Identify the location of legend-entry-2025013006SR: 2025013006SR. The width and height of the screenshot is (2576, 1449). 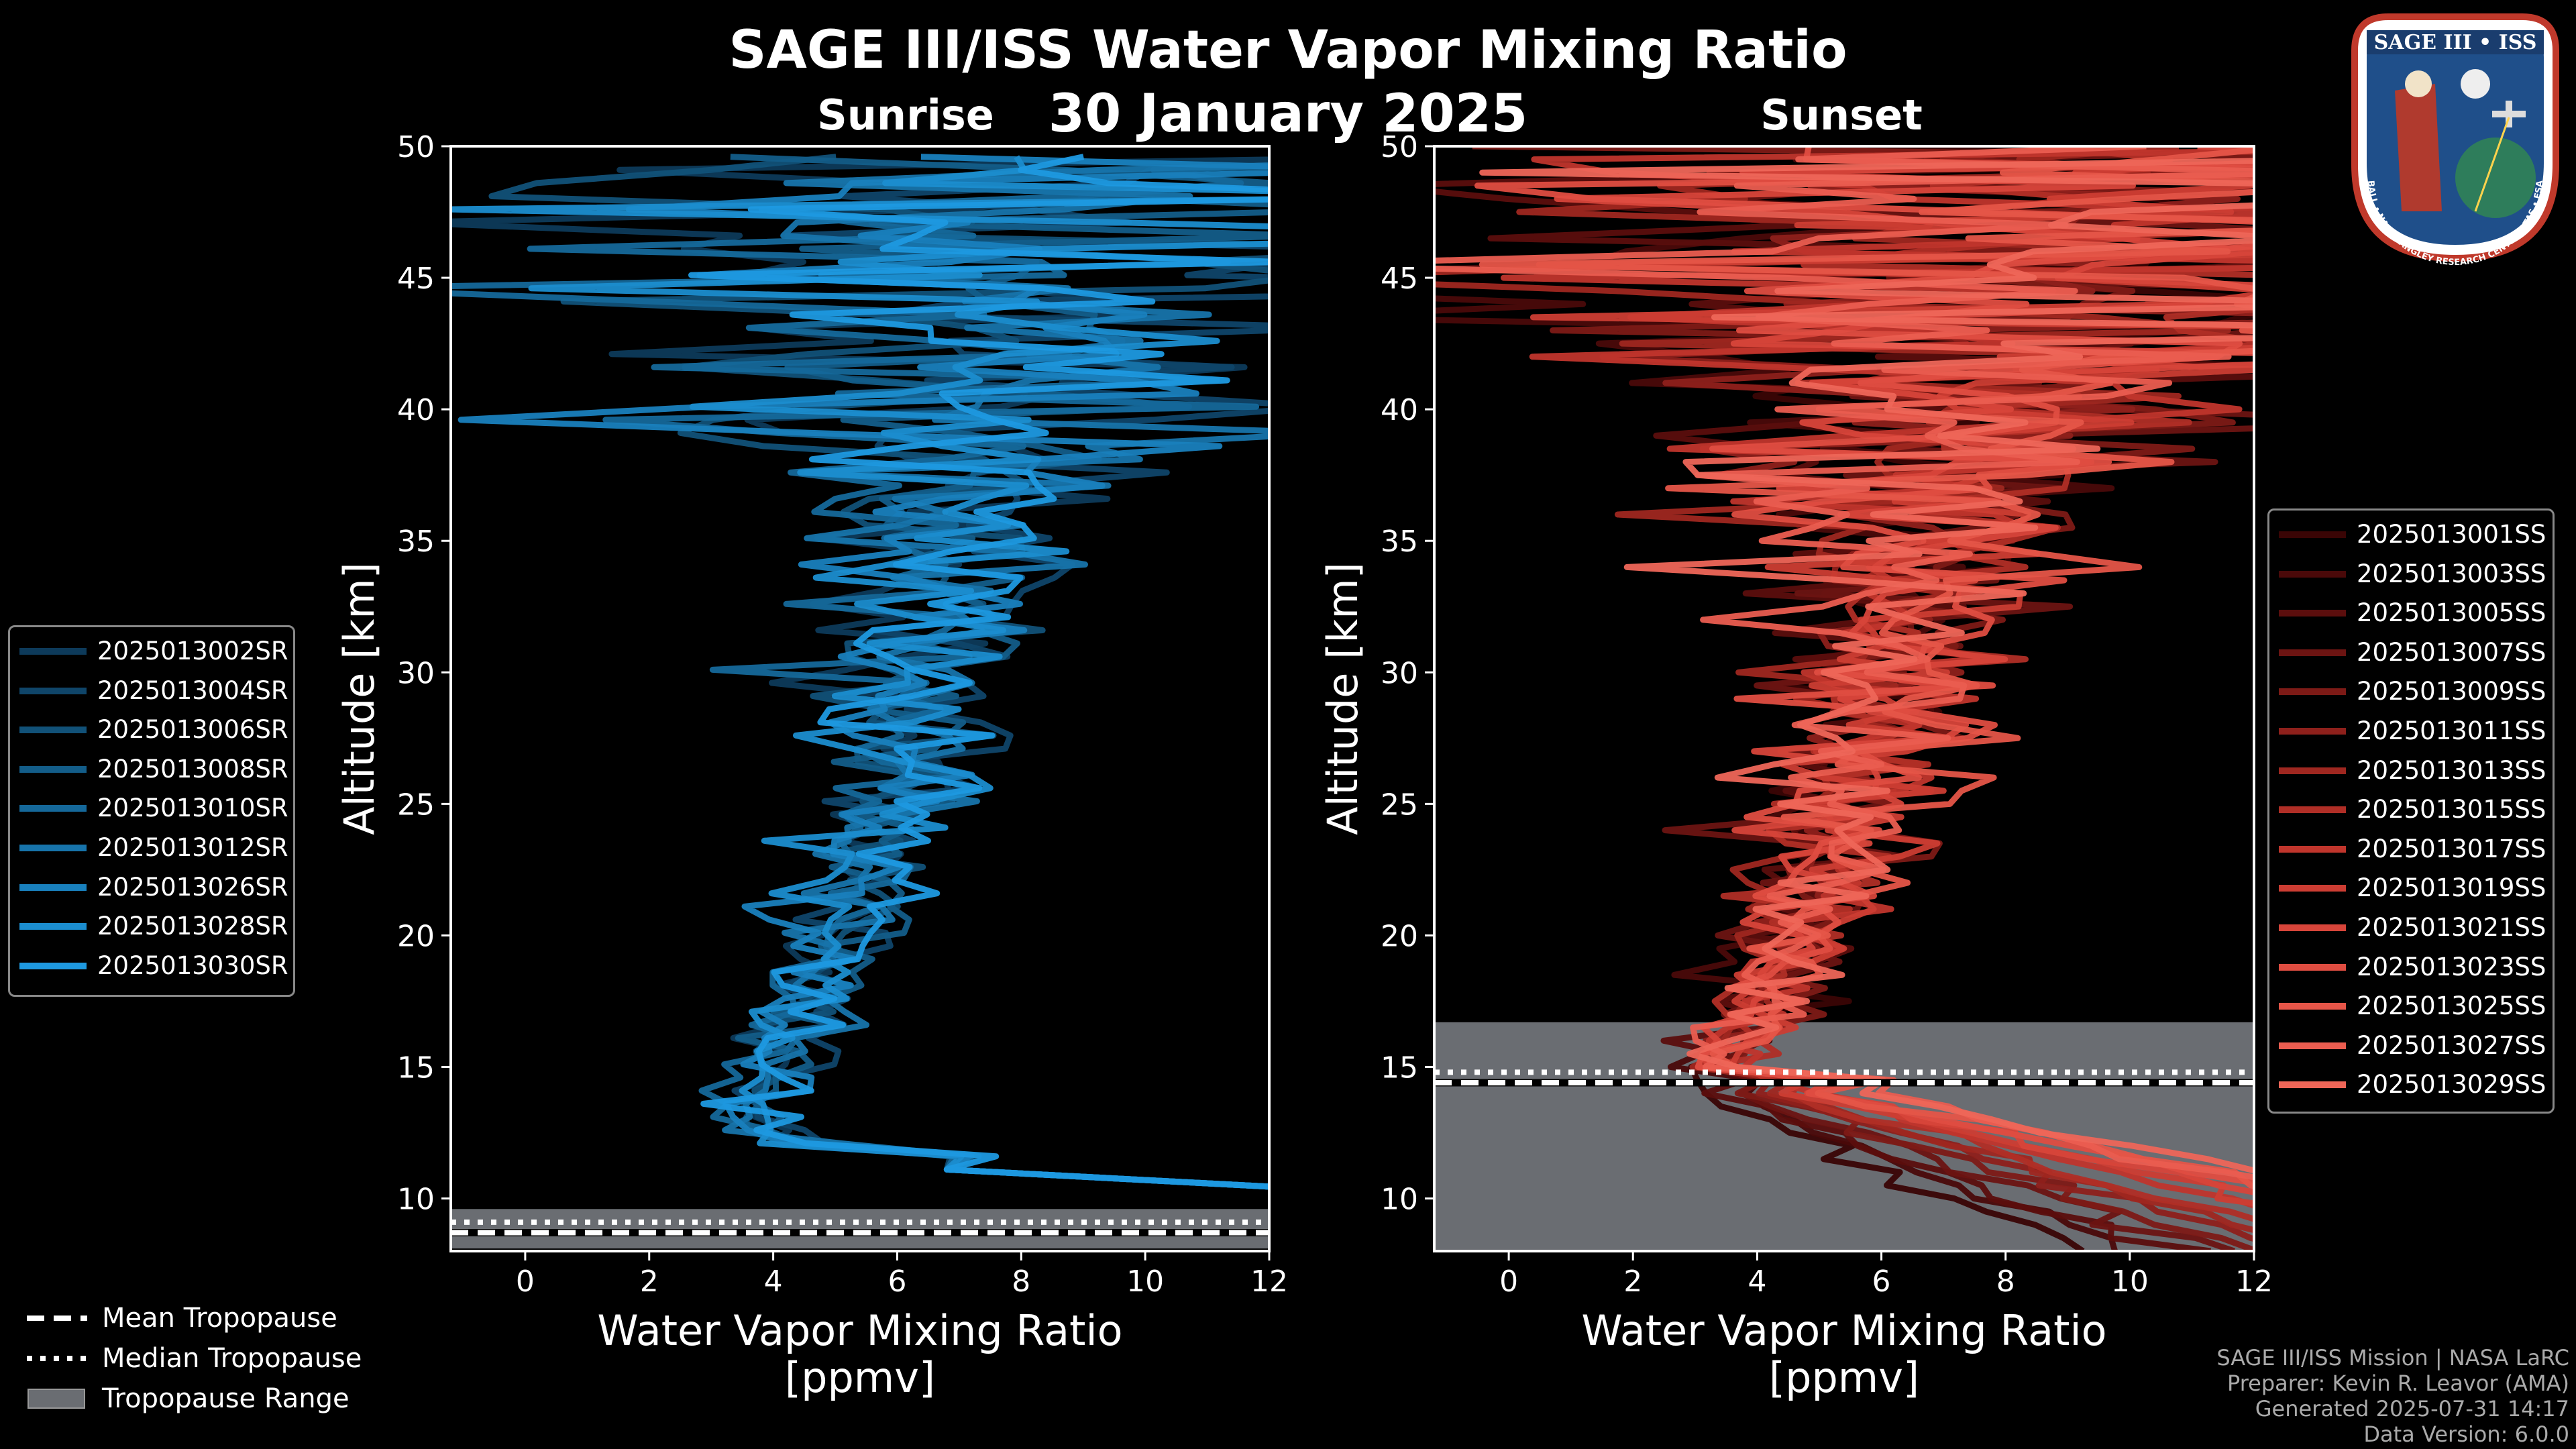
(151, 729).